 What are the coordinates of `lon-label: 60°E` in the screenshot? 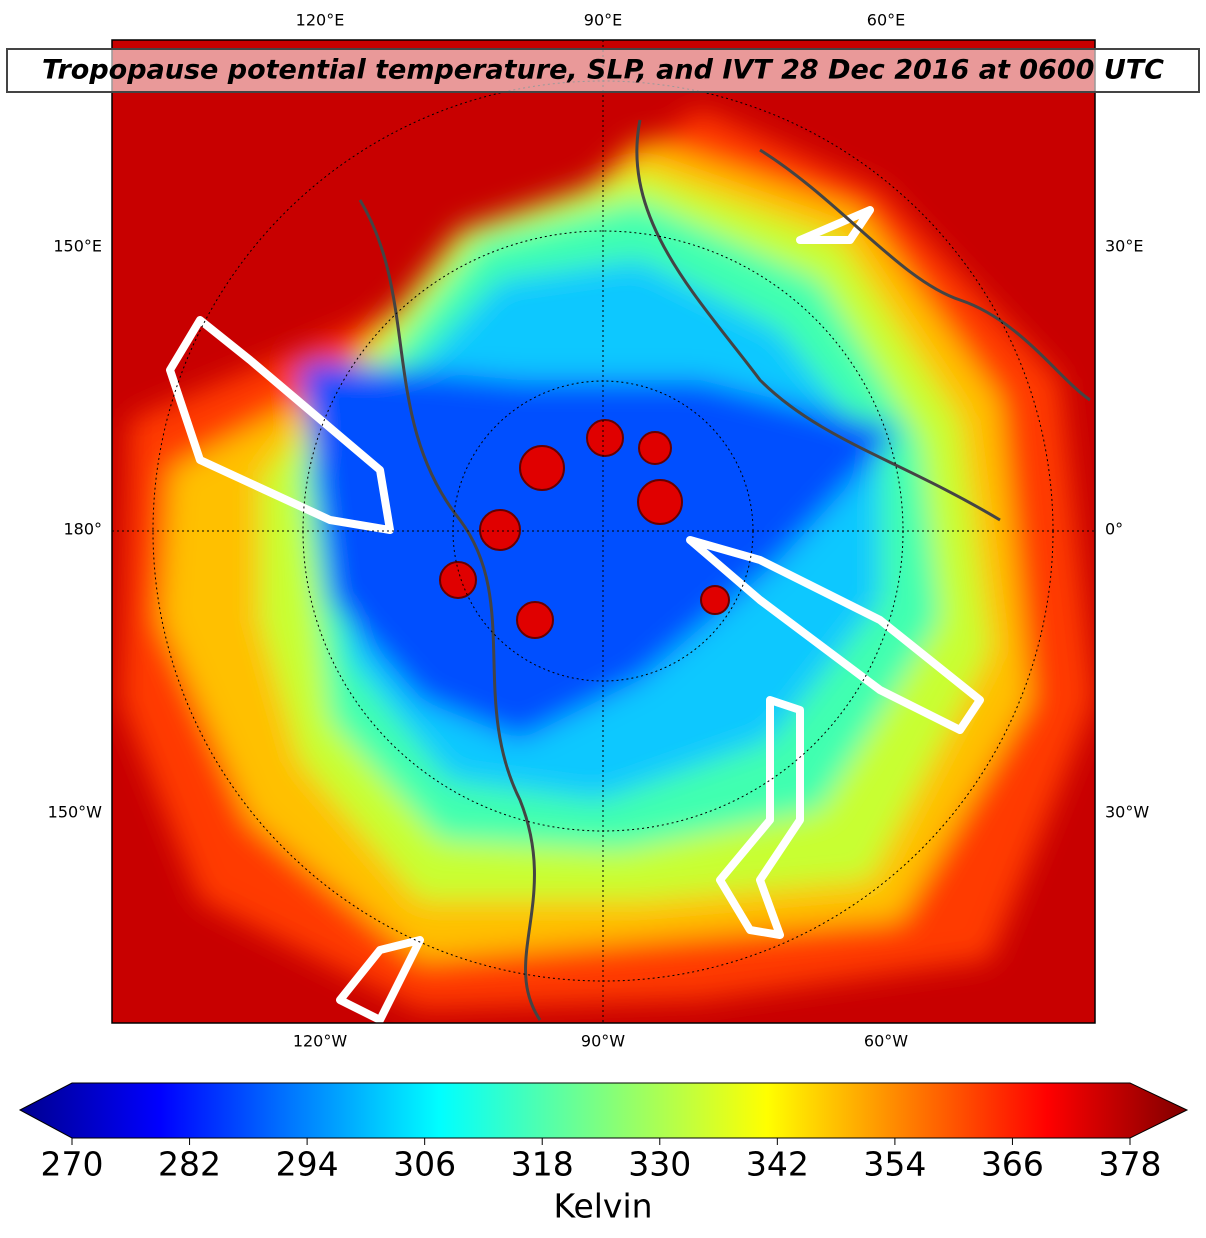 It's located at (886, 20).